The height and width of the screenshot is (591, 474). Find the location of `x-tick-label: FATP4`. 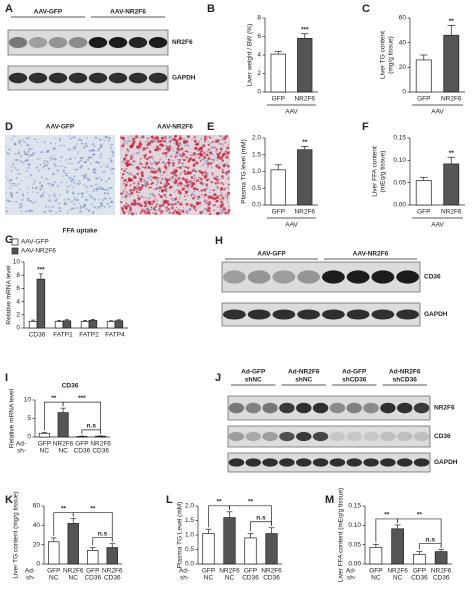

x-tick-label: FATP4 is located at coordinates (115, 335).